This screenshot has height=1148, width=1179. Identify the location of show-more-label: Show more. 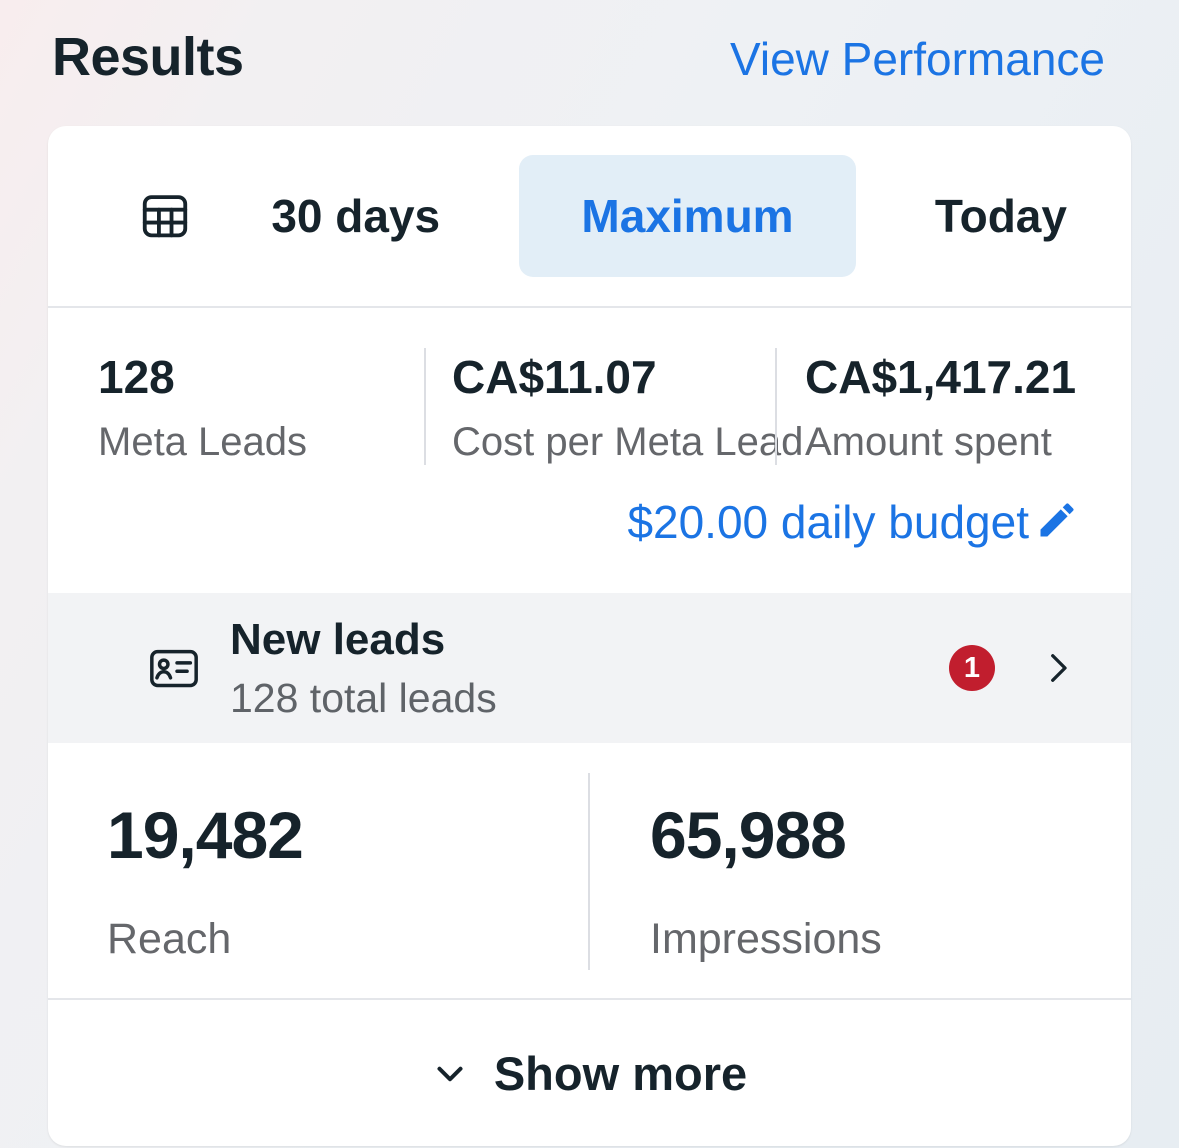
(620, 1073).